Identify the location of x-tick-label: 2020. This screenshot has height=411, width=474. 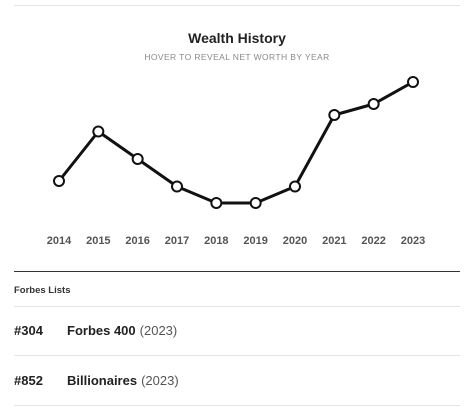
(295, 241).